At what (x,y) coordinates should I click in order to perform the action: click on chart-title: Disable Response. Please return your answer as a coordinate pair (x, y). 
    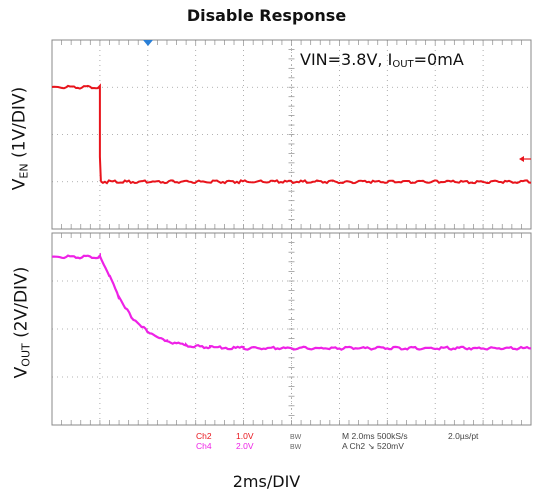
    Looking at the image, I should click on (266, 15).